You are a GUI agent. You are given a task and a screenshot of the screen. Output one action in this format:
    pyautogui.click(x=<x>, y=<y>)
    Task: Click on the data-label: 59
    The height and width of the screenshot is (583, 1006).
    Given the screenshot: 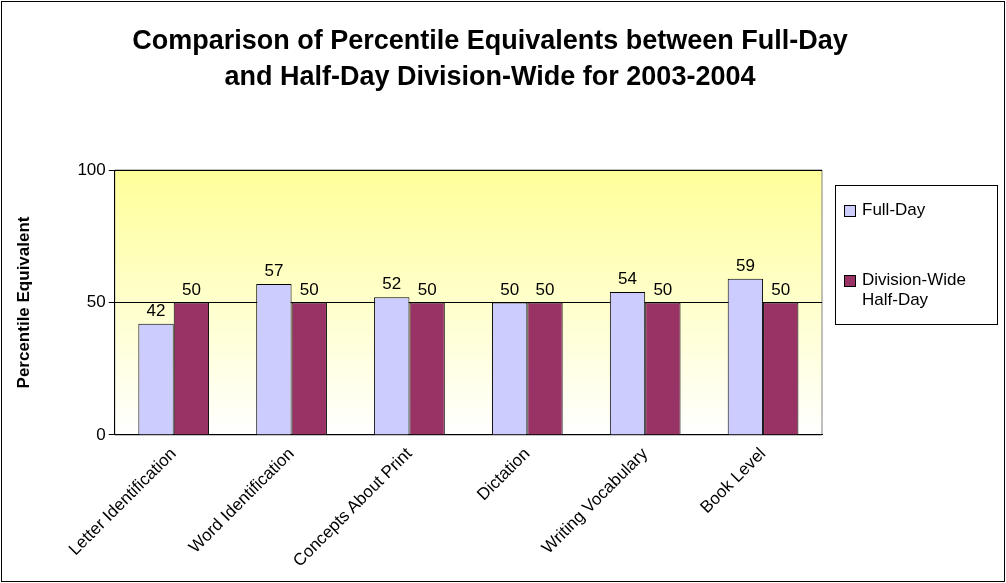 What is the action you would take?
    pyautogui.click(x=745, y=265)
    